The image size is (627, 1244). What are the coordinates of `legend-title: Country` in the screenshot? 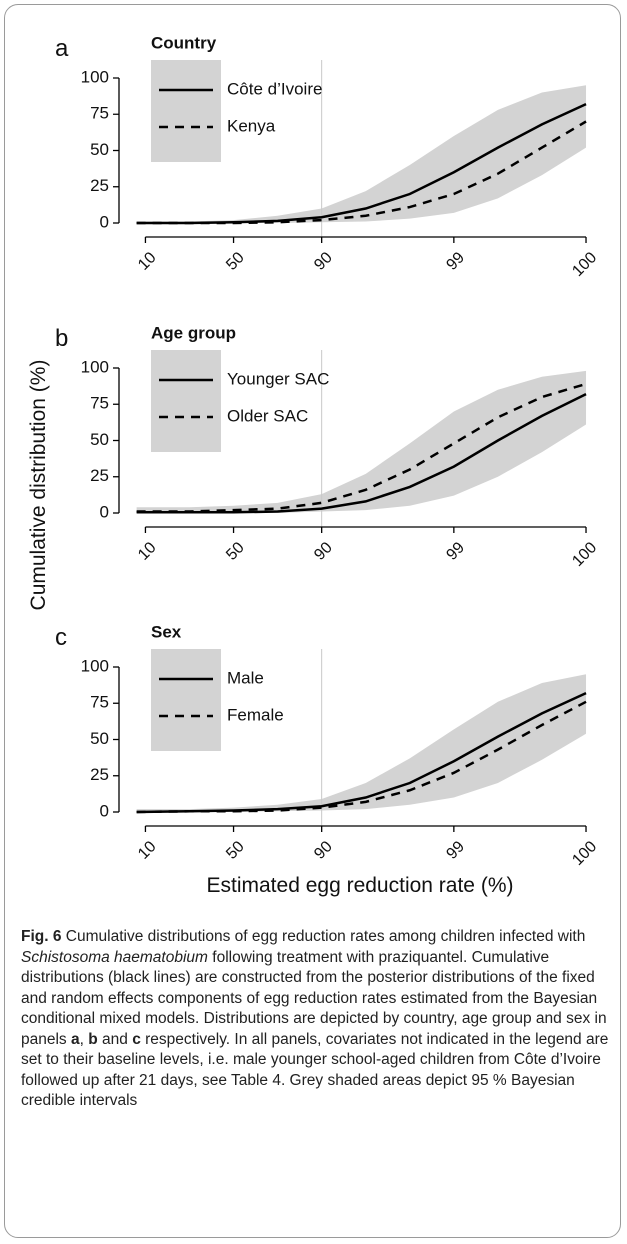 It's located at (184, 42).